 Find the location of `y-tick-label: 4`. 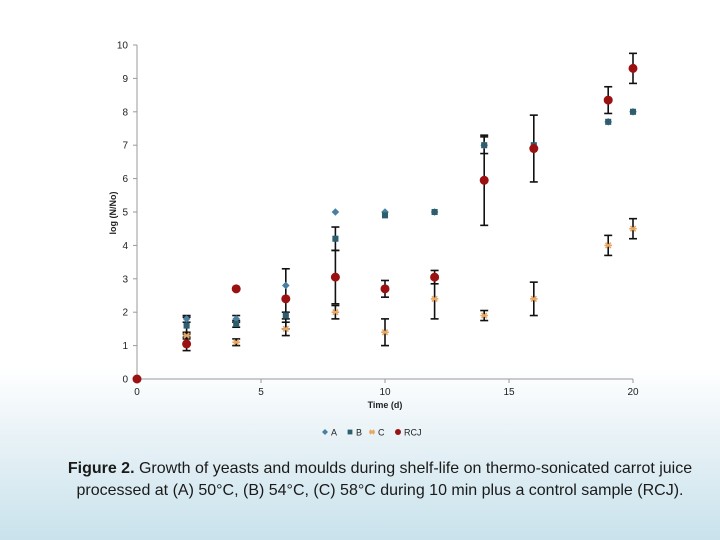

y-tick-label: 4 is located at coordinates (125, 246).